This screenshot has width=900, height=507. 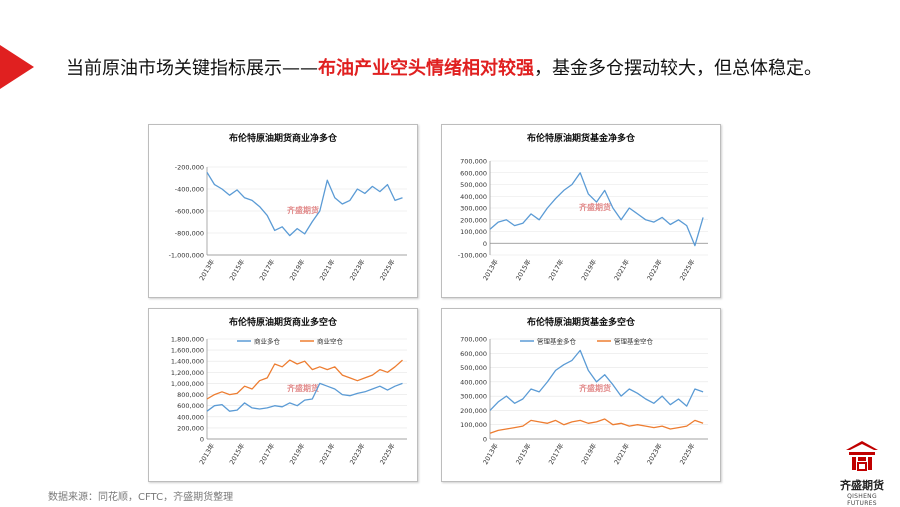 I want to click on legend-label: 管理基金多仓, so click(x=557, y=341).